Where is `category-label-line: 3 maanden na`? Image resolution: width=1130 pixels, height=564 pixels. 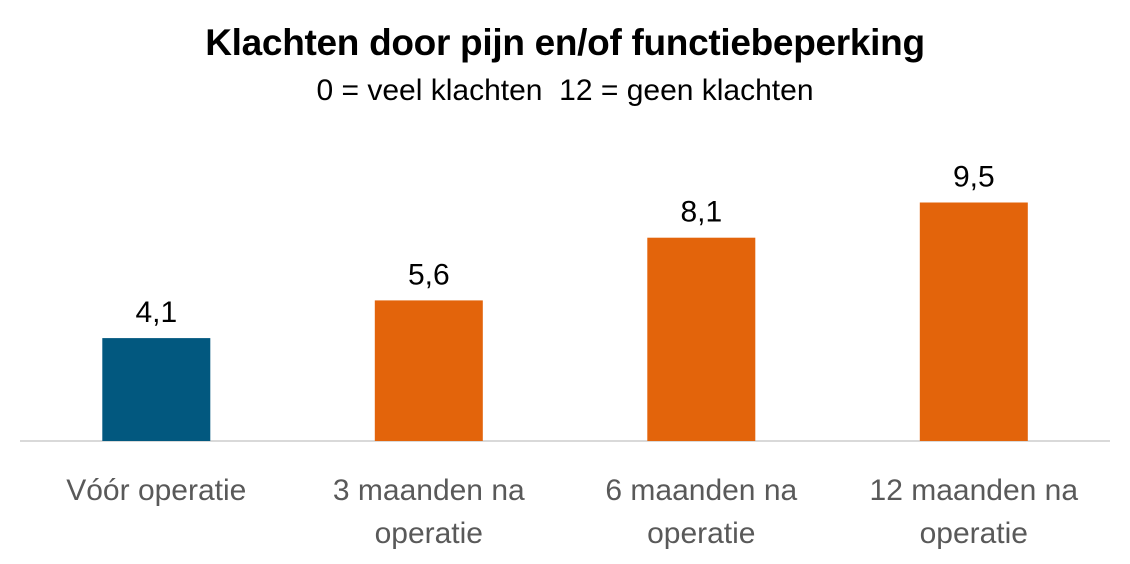 category-label-line: 3 maanden na is located at coordinates (429, 490).